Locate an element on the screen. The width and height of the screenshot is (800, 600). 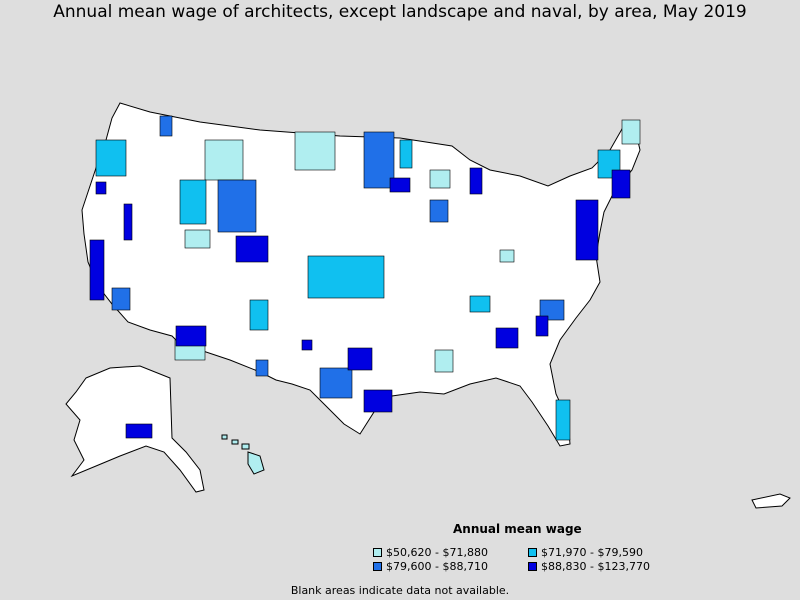
legend-label-tier-3: $79,600 - $88,710 is located at coordinates (437, 566).